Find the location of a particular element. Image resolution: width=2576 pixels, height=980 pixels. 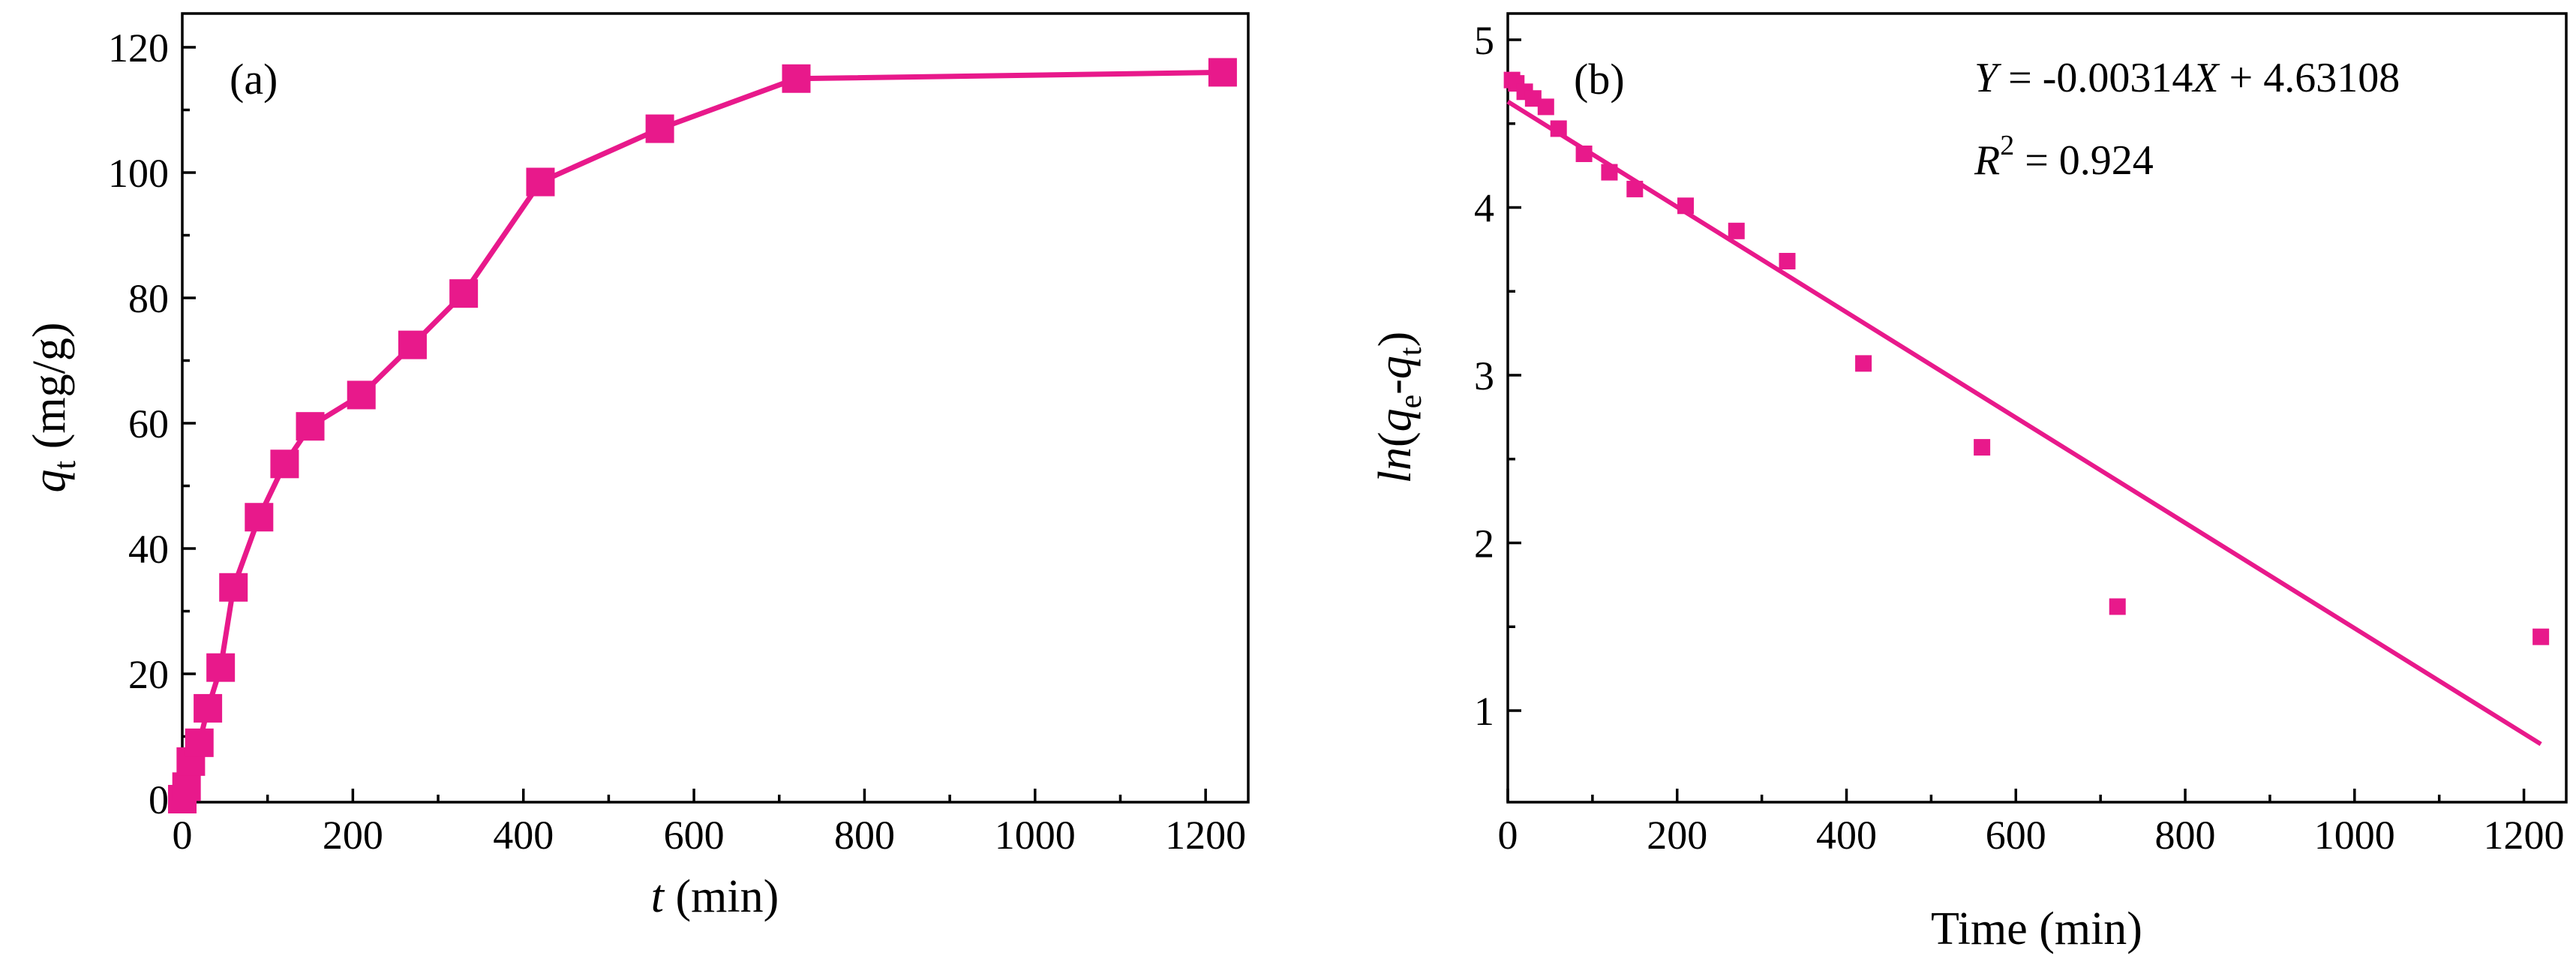

chart-a-x-tick-labels: 0 200 400 600 800 1000 1200 is located at coordinates (710, 835).